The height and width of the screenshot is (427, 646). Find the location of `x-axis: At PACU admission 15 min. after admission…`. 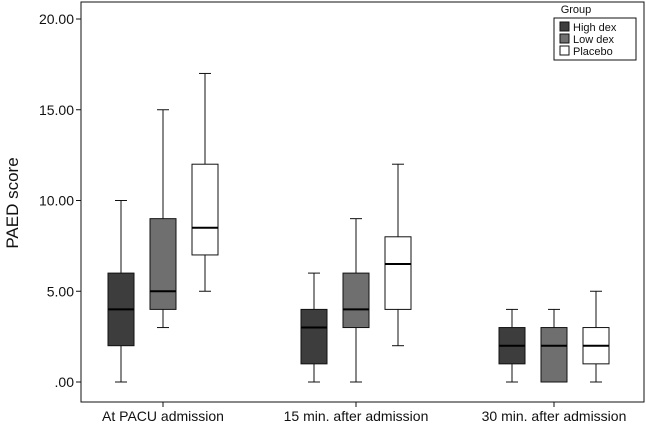

x-axis: At PACU admission 15 min. after admission… is located at coordinates (364, 413).